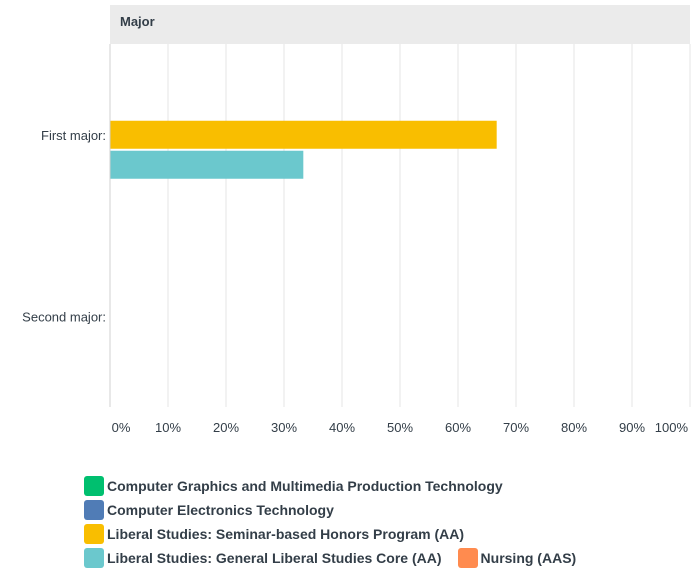 Image resolution: width=693 pixels, height=573 pixels. I want to click on x-tick-label: 10%, so click(168, 427).